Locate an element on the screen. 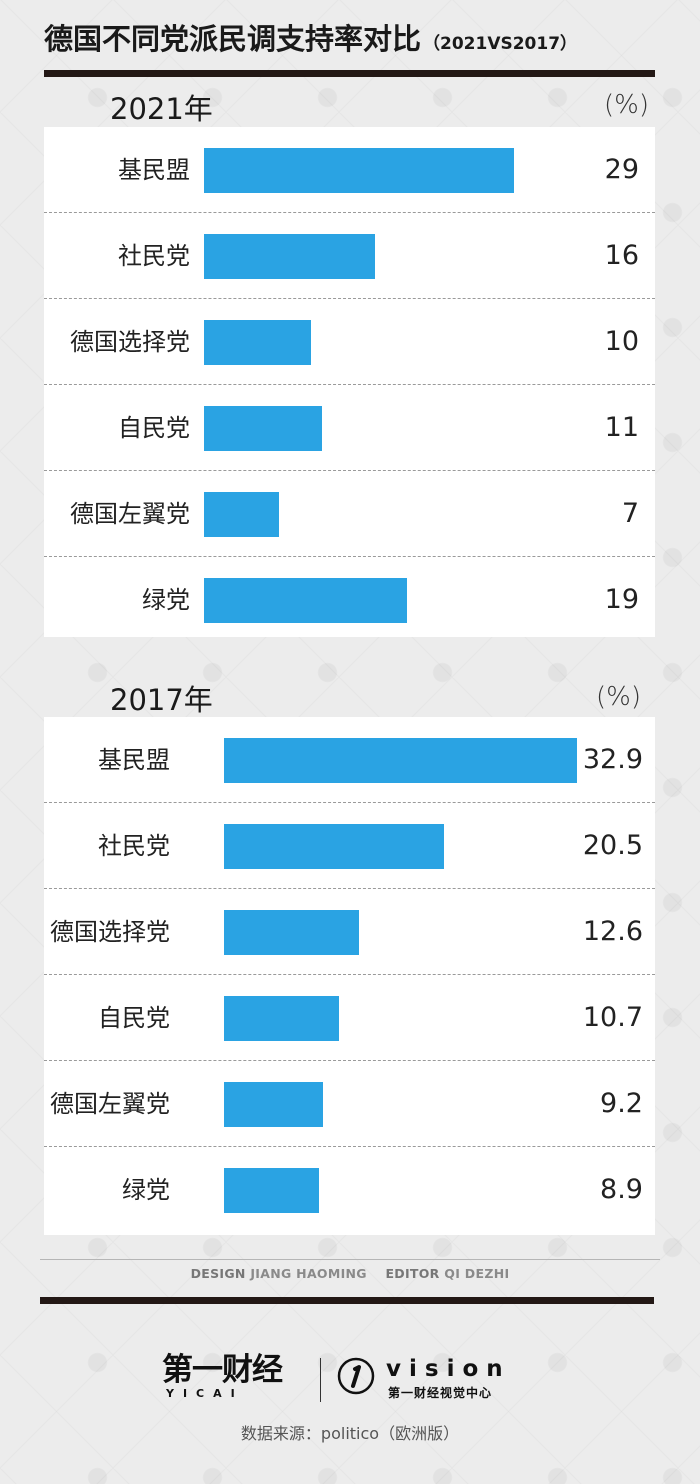  bar-row: 基民盟 32.9 is located at coordinates (349, 760).